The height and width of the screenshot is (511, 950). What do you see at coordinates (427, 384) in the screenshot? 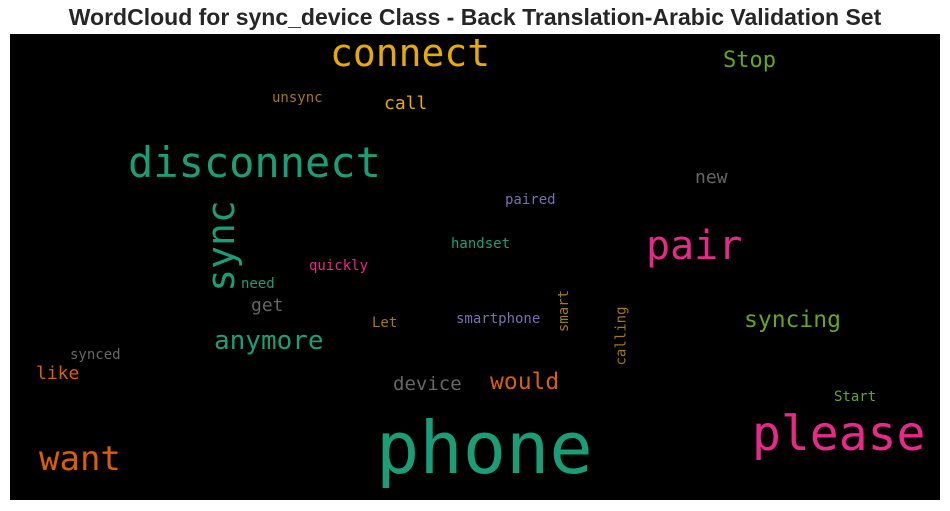
I see `word-device: device` at bounding box center [427, 384].